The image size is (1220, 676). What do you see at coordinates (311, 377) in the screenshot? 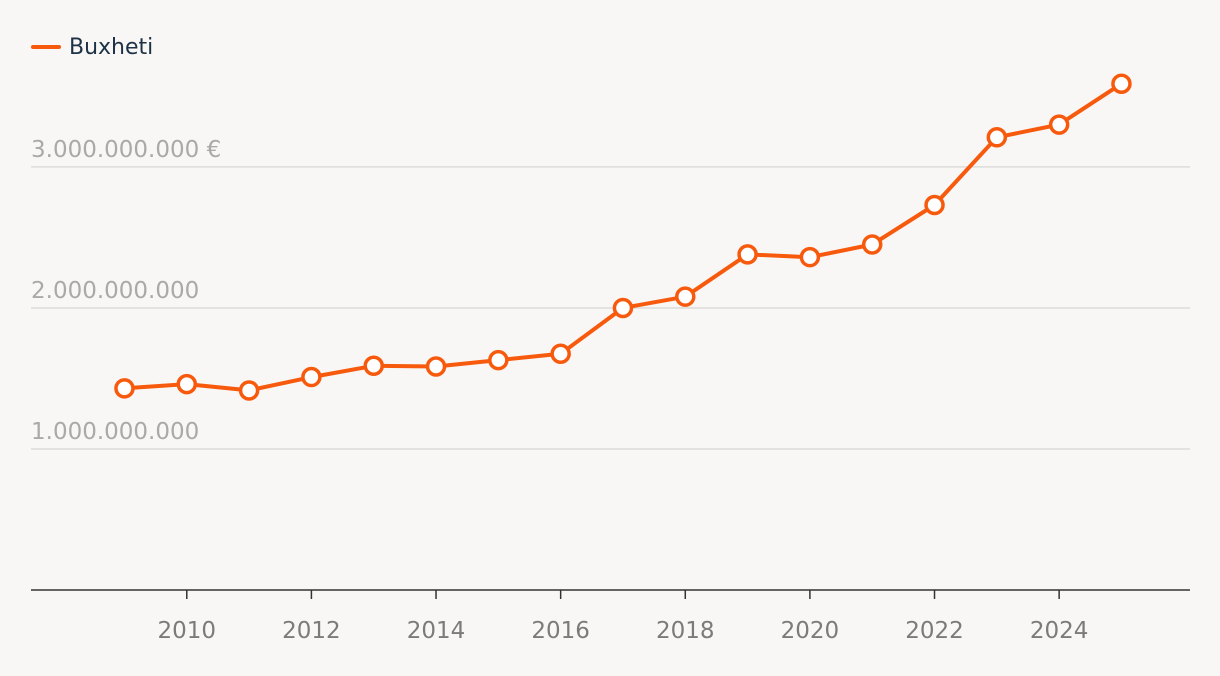
I see `data-point-2012` at bounding box center [311, 377].